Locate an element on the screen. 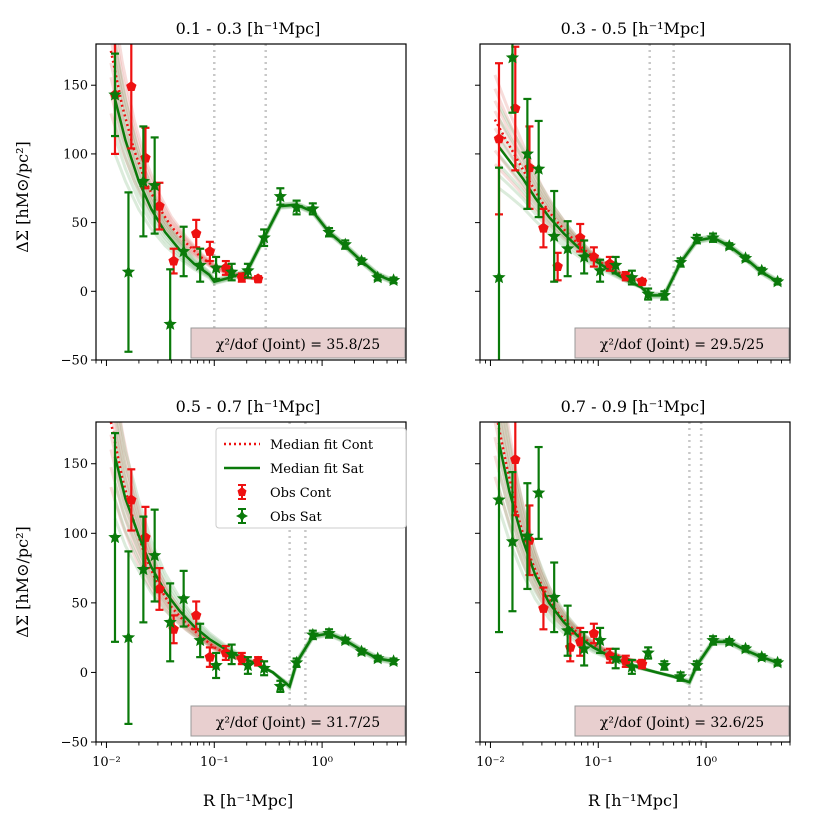 The width and height of the screenshot is (822, 824). legend-obs-sat-marker is located at coordinates (242, 516).